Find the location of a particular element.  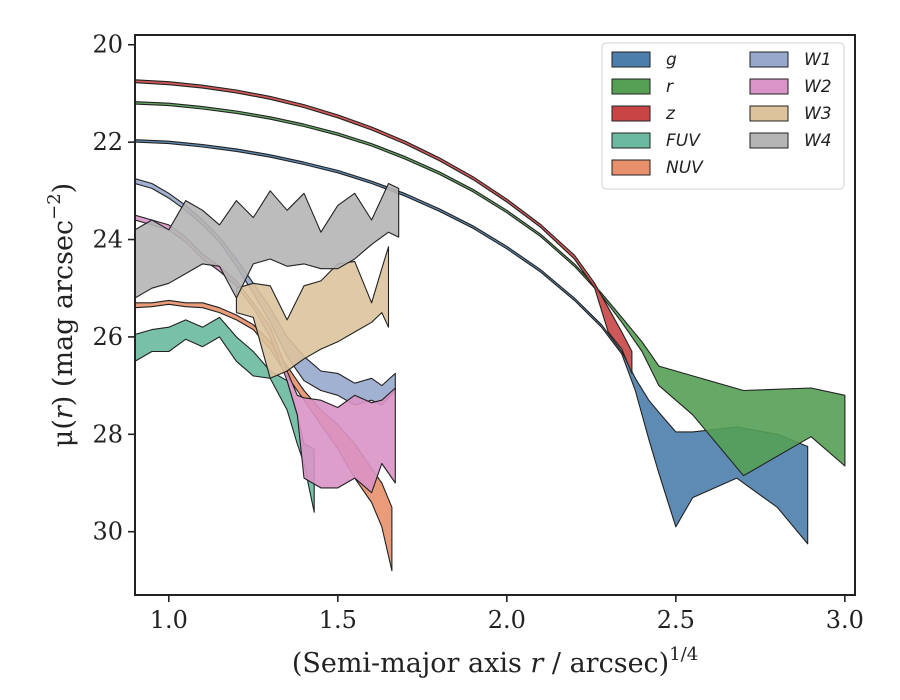

legend-swatch-fuv is located at coordinates (631, 140).